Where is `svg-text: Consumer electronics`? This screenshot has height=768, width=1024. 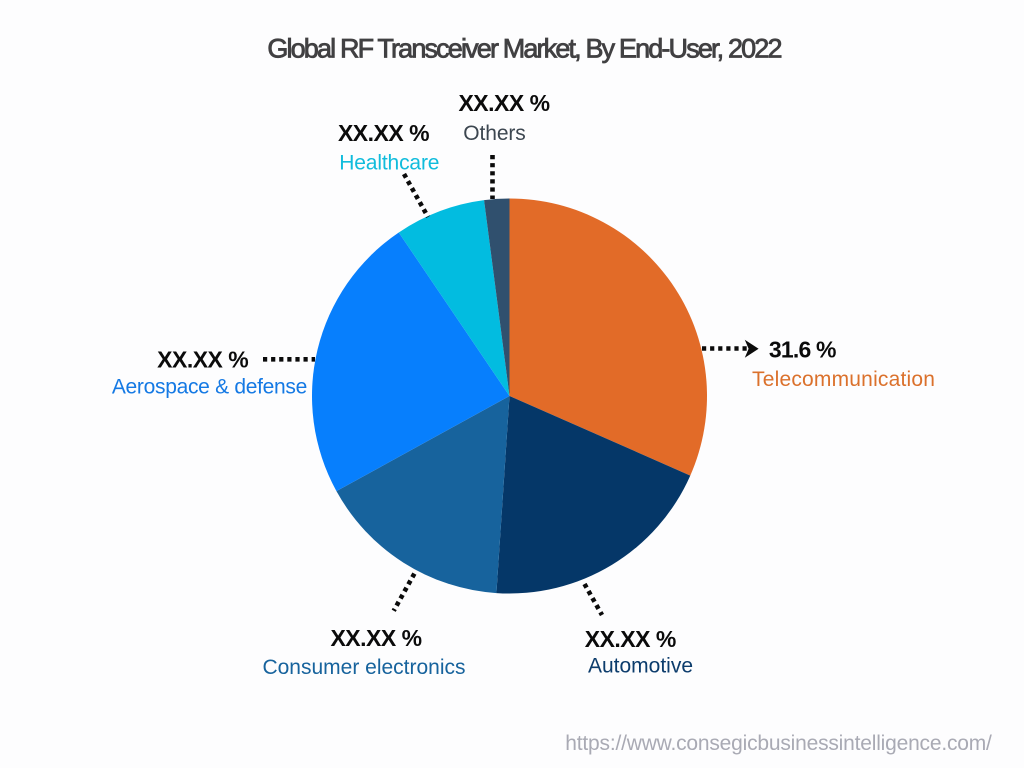 svg-text: Consumer electronics is located at coordinates (363, 667).